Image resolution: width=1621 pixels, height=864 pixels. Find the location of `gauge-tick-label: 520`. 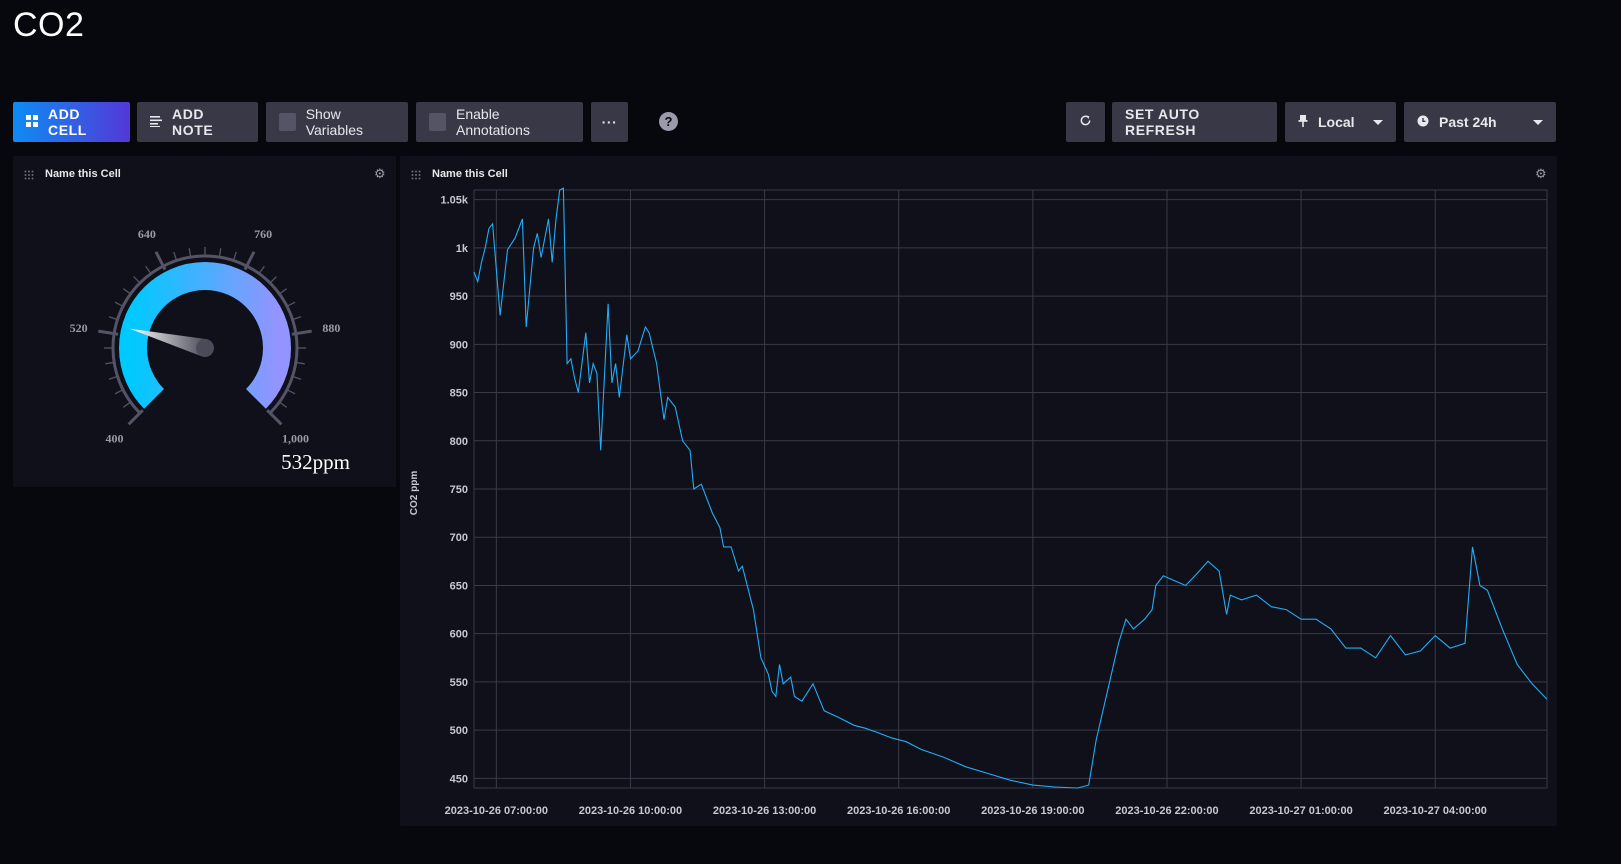

gauge-tick-label: 520 is located at coordinates (79, 328).